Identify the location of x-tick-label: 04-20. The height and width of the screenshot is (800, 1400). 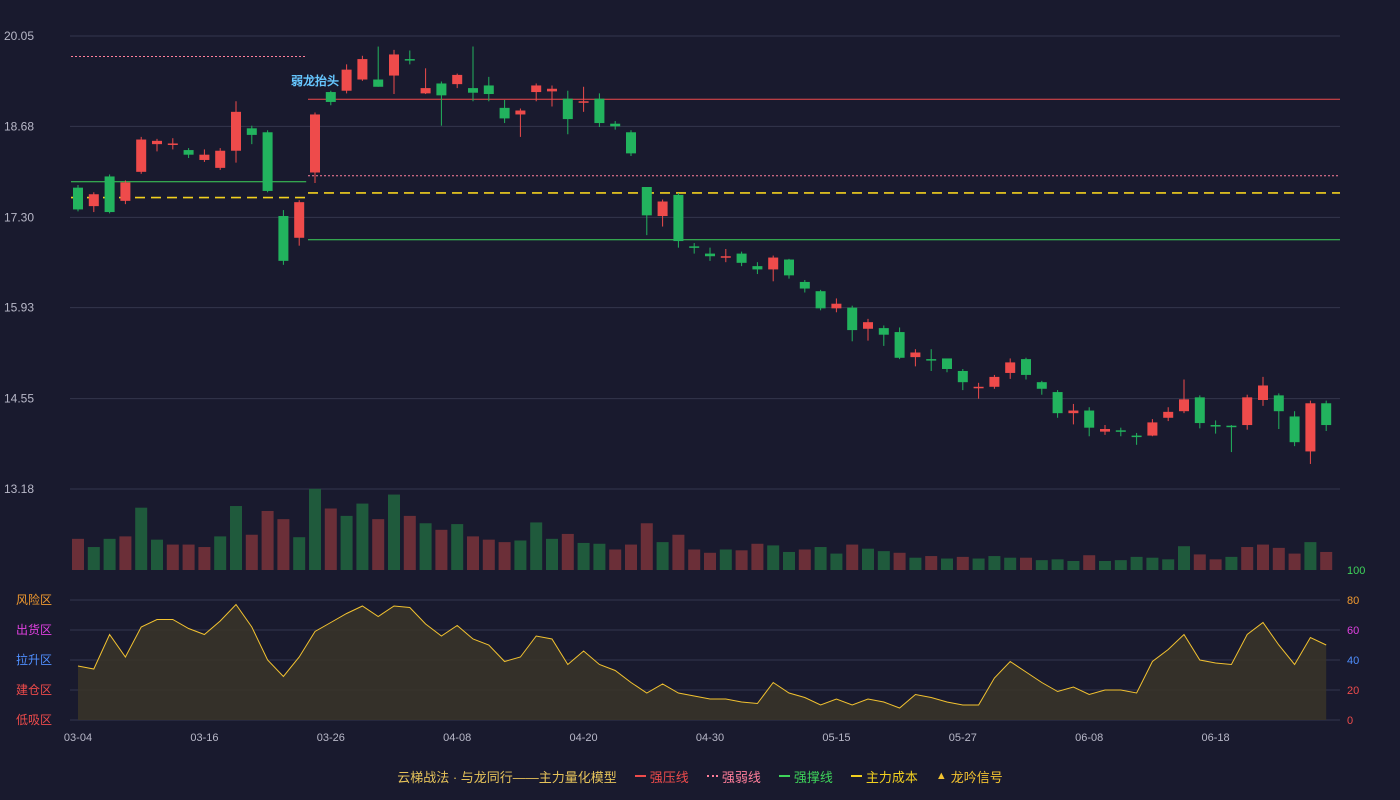
(584, 738).